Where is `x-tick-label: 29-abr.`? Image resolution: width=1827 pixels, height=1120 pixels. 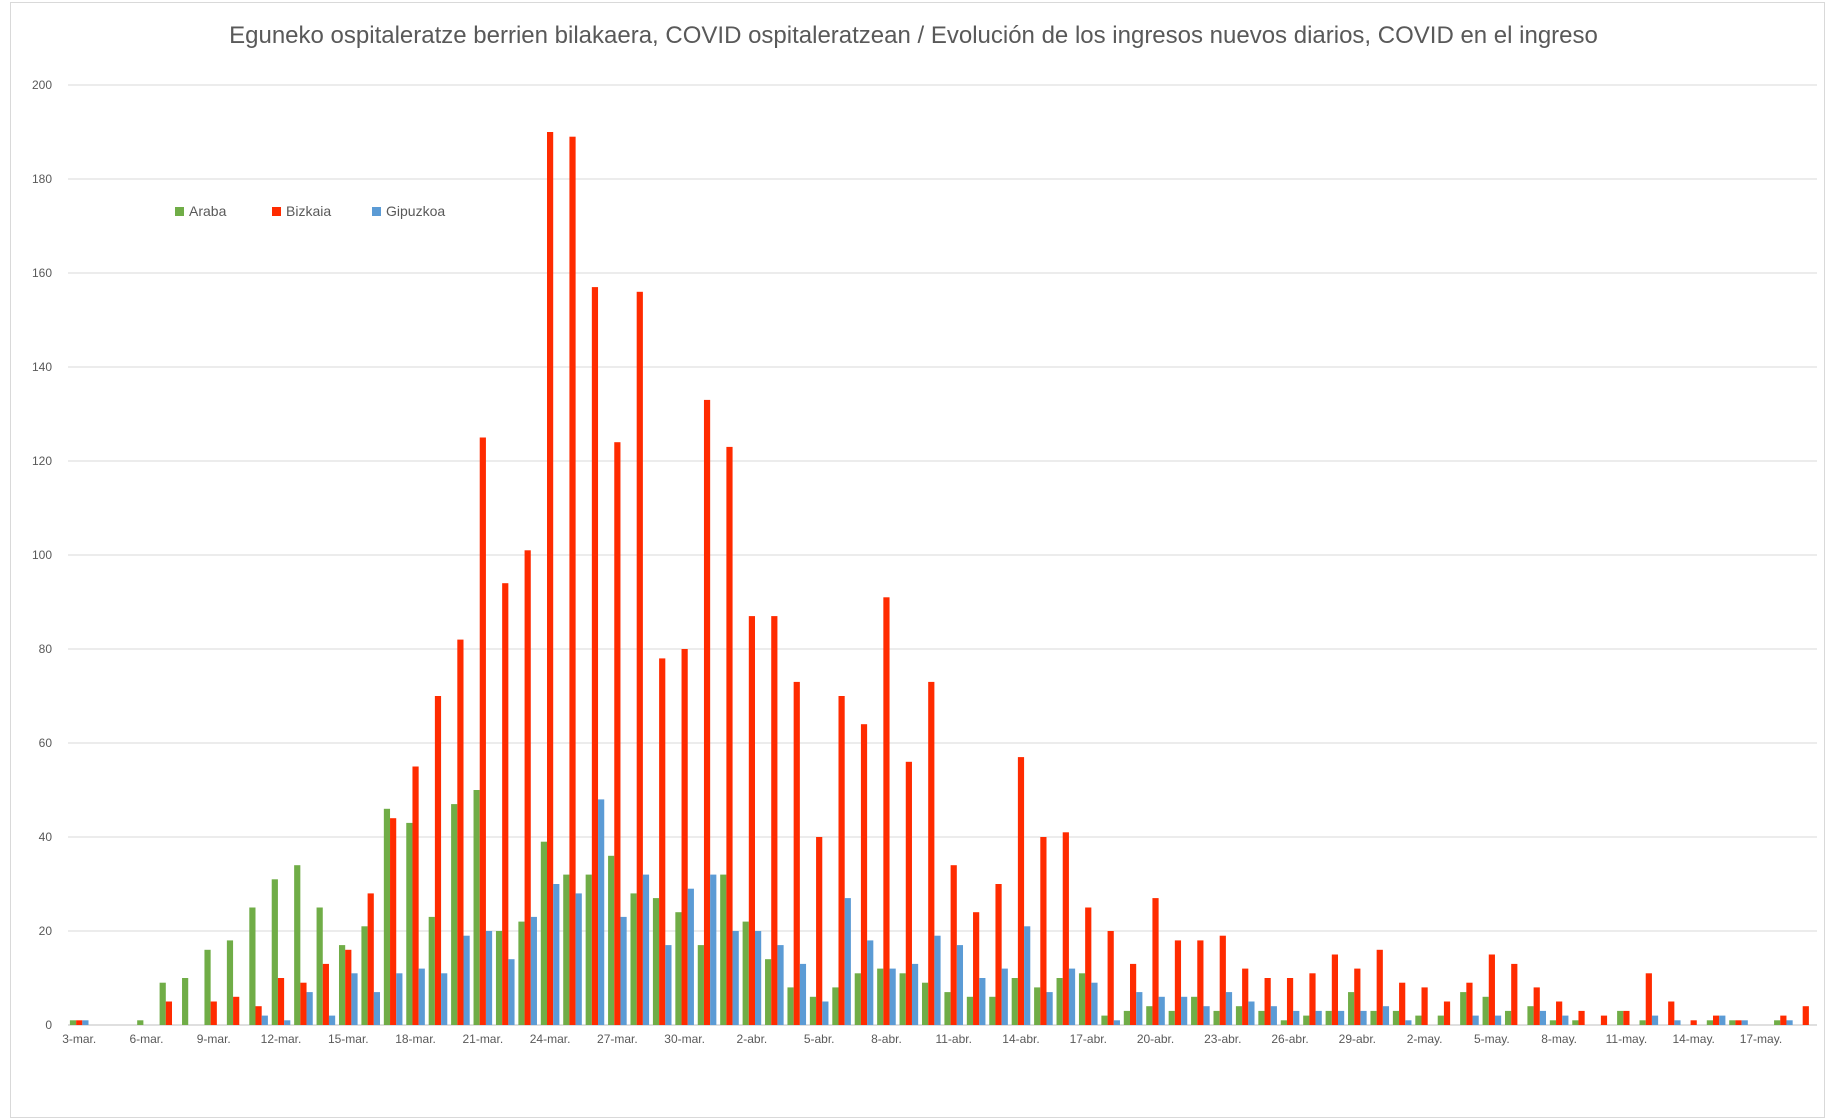
x-tick-label: 29-abr. is located at coordinates (1357, 1039).